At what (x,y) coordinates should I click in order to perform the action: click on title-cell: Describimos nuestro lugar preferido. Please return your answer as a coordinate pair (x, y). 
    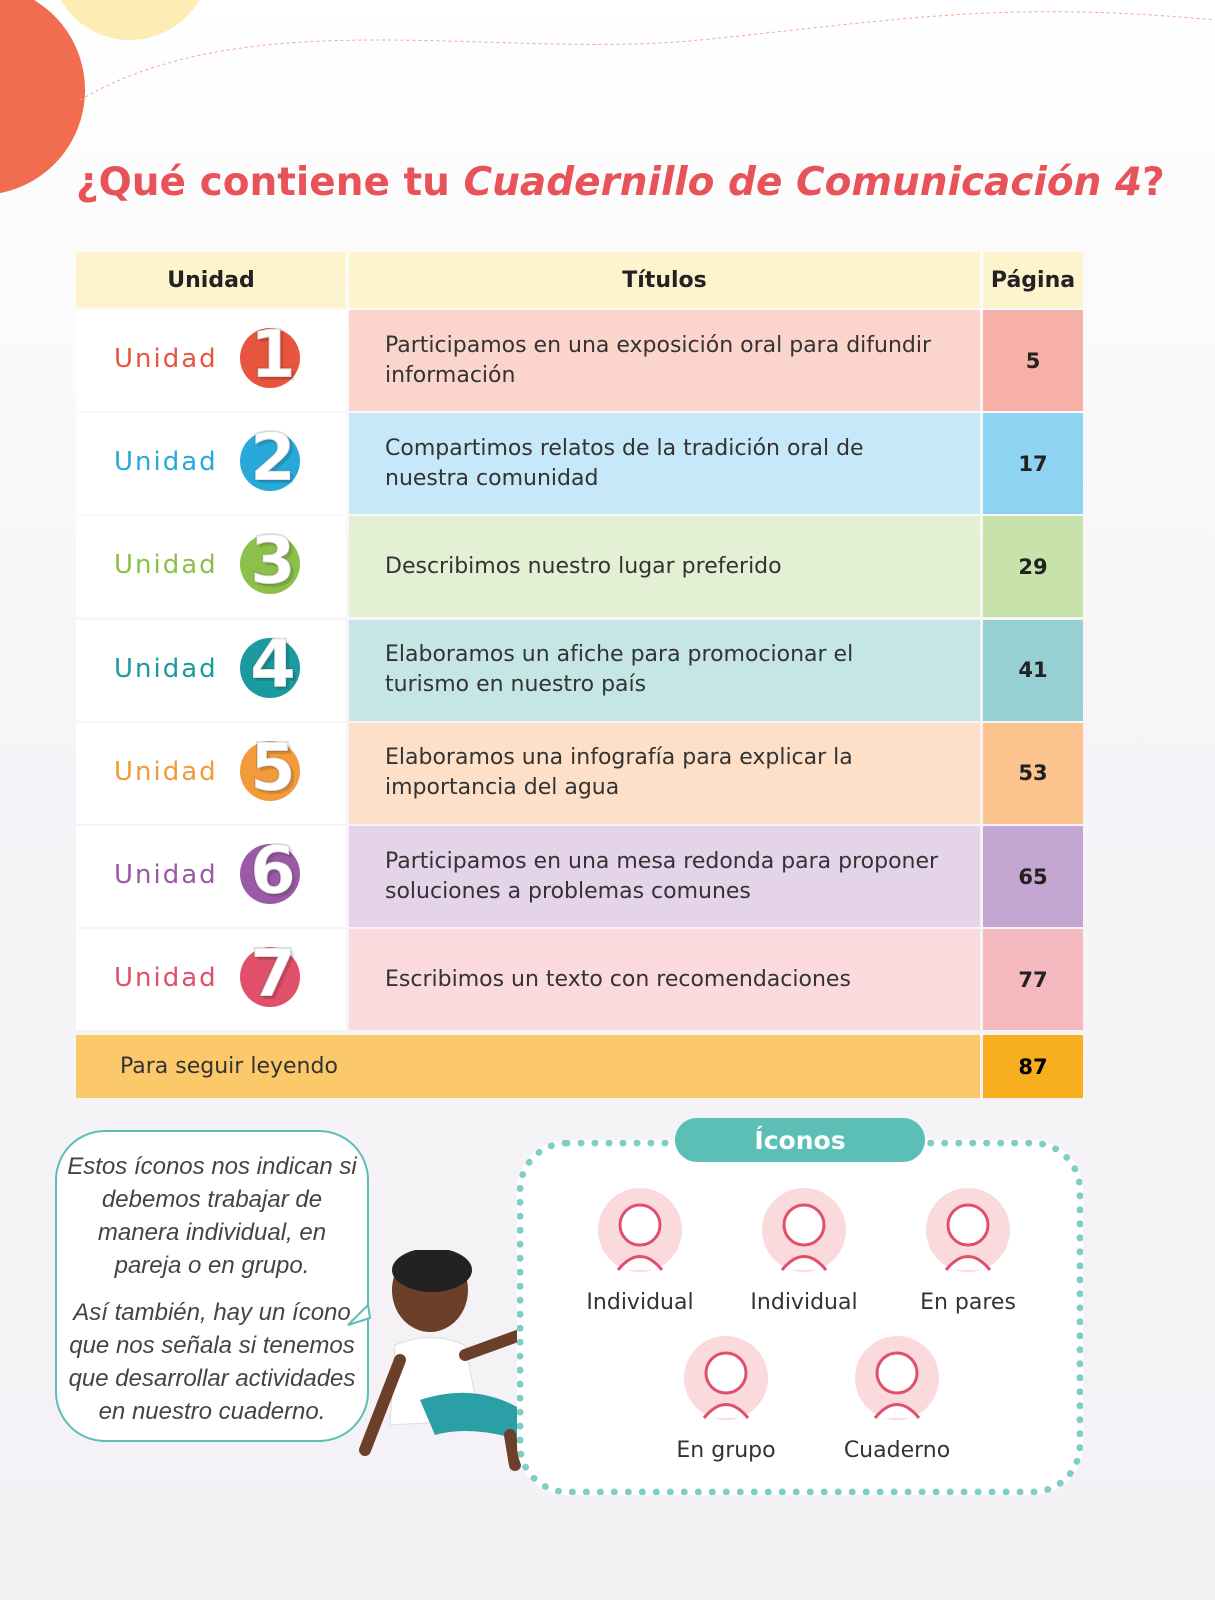
    Looking at the image, I should click on (664, 567).